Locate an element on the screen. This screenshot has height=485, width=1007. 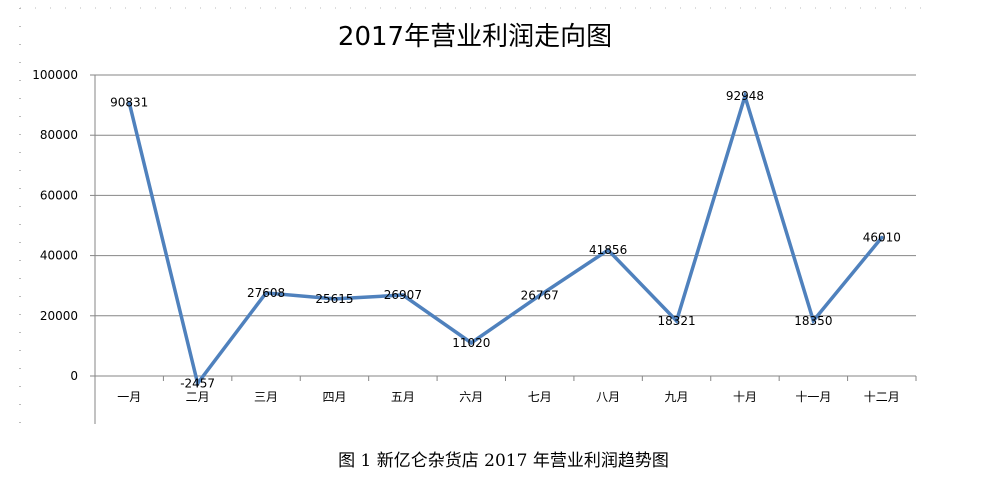
x-tick-label: 十二月 is located at coordinates (882, 397).